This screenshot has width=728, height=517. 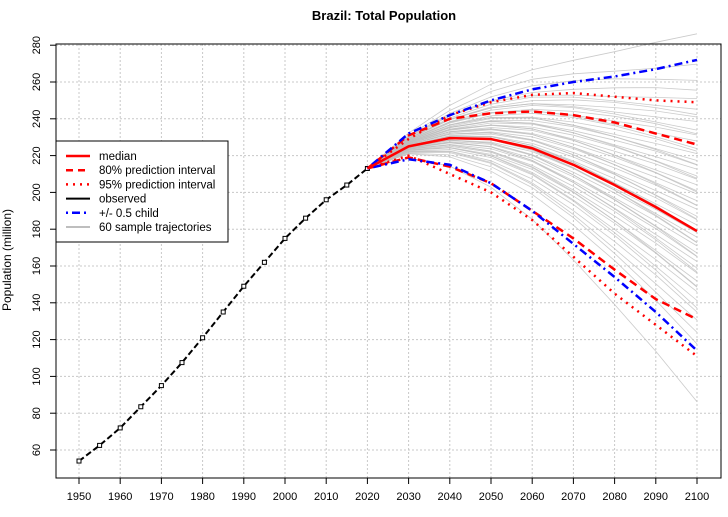 I want to click on x-tick-label: 1960, so click(x=120, y=497).